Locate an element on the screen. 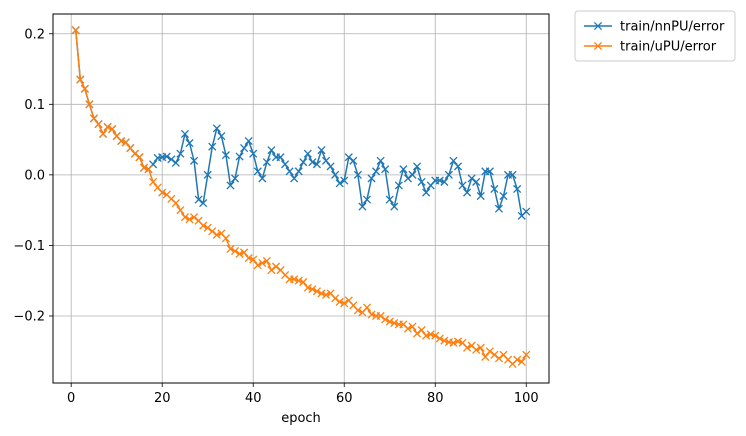 The image size is (746, 436). x-tick-label: 100 is located at coordinates (526, 398).